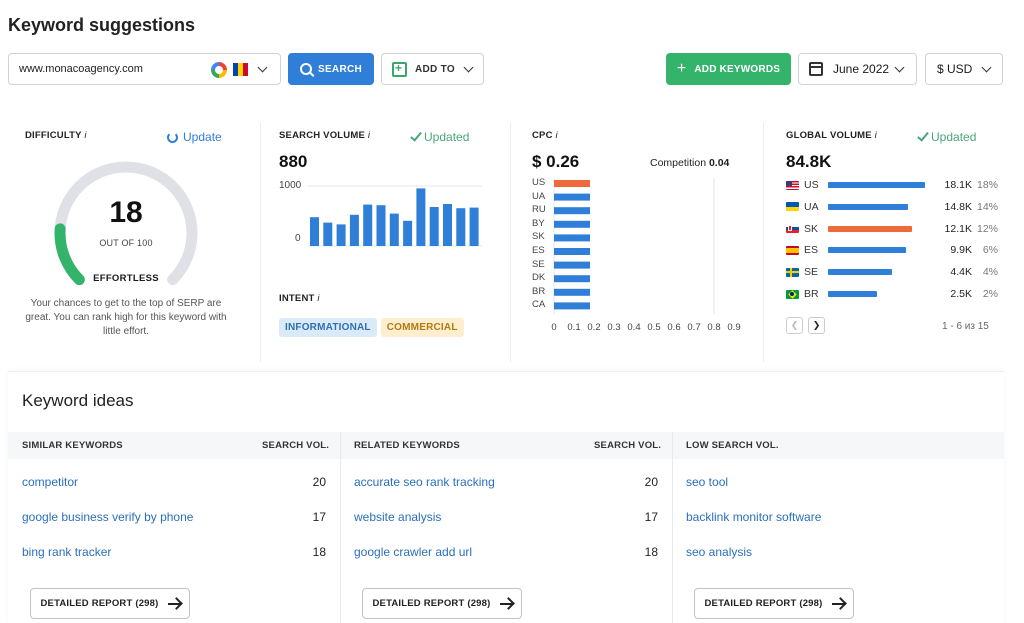 This screenshot has width=1024, height=623. What do you see at coordinates (651, 552) in the screenshot?
I see `keyword-volume: 18` at bounding box center [651, 552].